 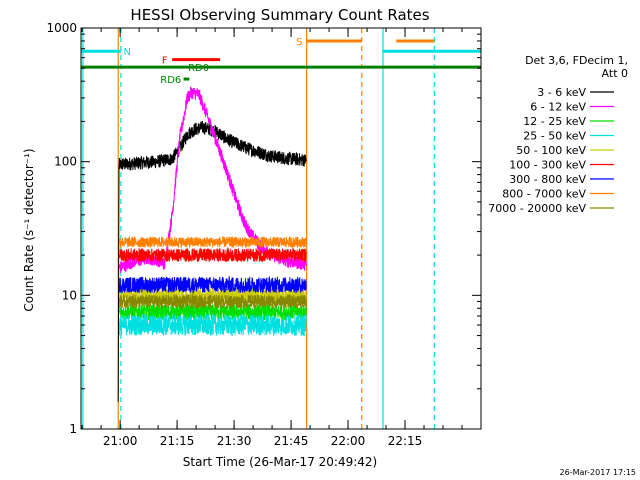 I want to click on legend-header-line2: Att 0, so click(x=615, y=73).